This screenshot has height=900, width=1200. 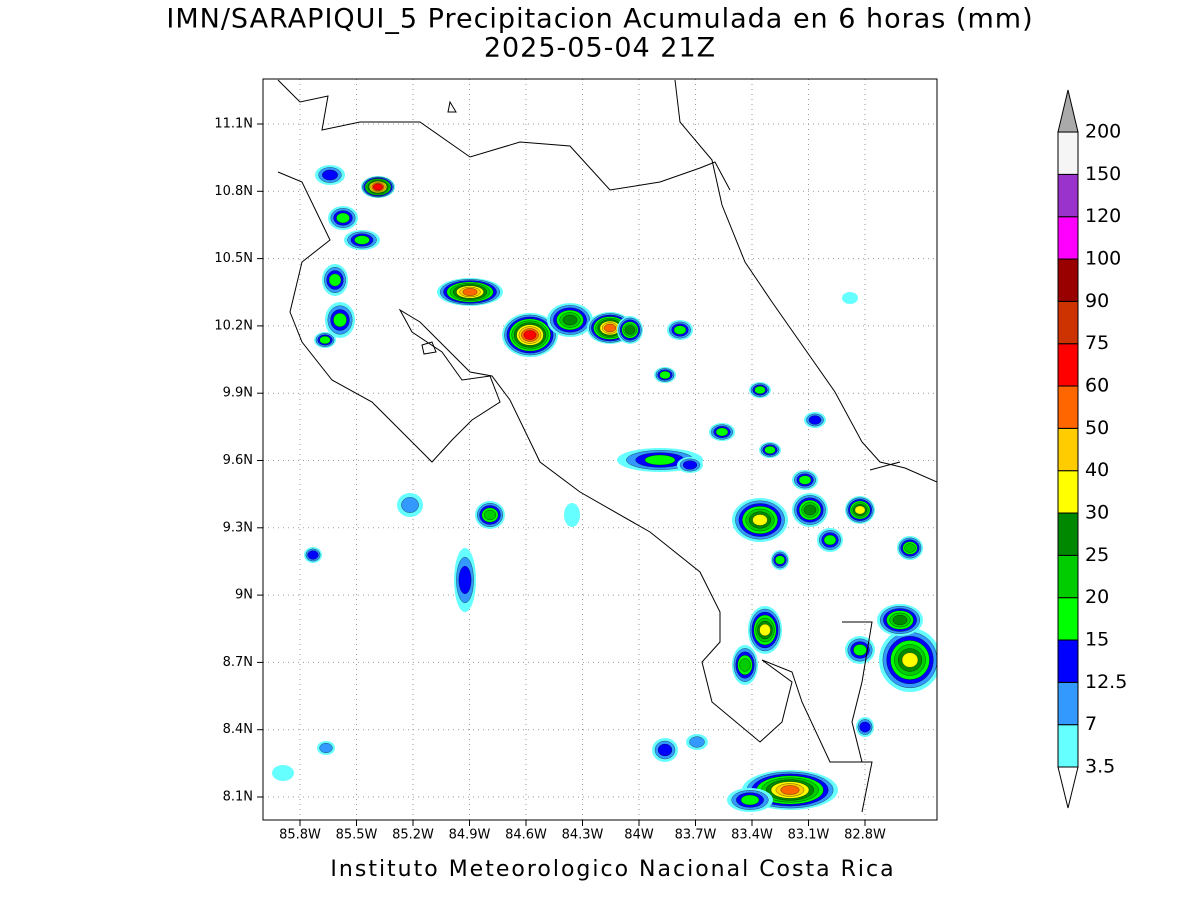 I want to click on colorbar-label: 20, so click(x=1097, y=597).